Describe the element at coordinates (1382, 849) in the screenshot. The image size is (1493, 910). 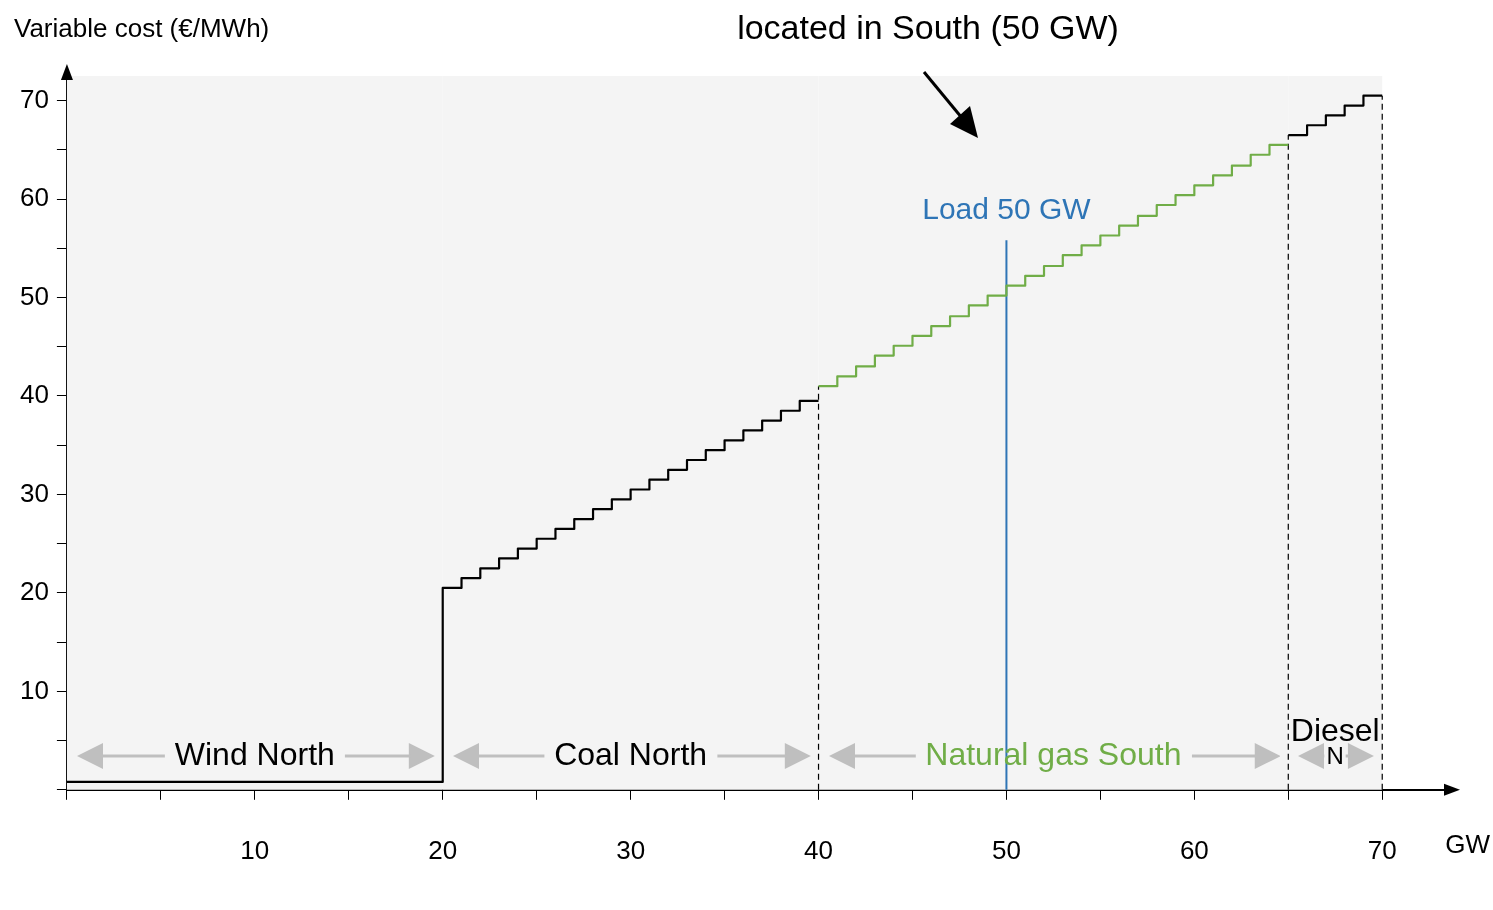
I see `x-tick-label: 70` at that location.